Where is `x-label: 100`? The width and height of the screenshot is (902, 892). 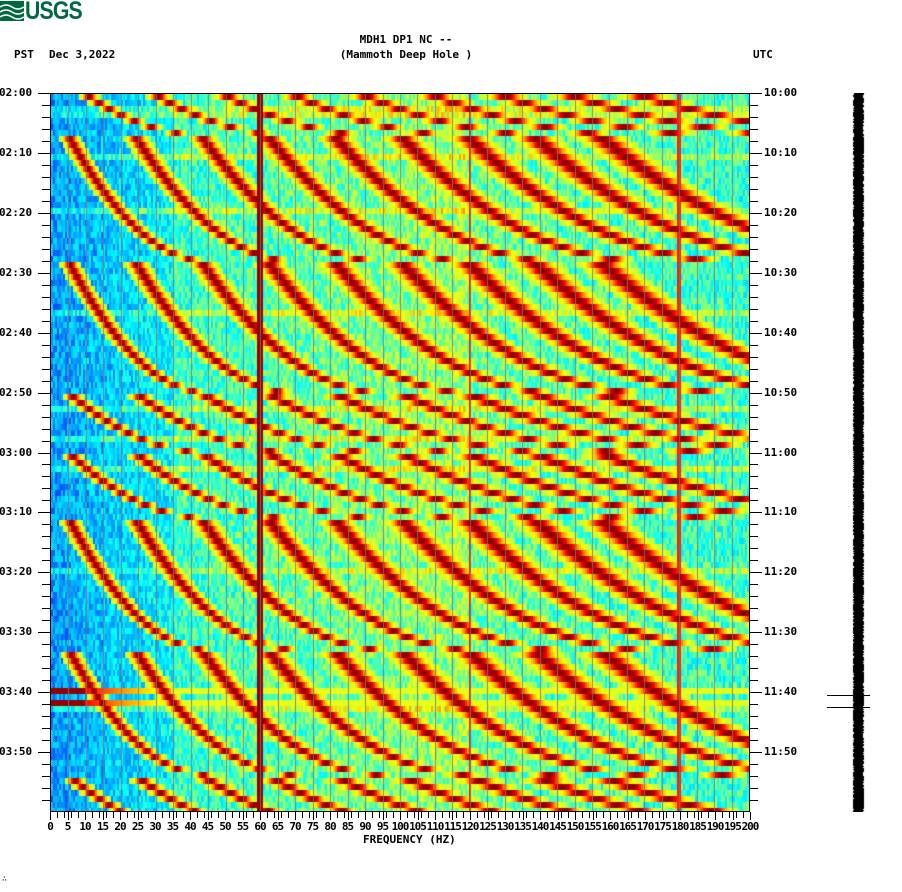 x-label: 100 is located at coordinates (400, 826).